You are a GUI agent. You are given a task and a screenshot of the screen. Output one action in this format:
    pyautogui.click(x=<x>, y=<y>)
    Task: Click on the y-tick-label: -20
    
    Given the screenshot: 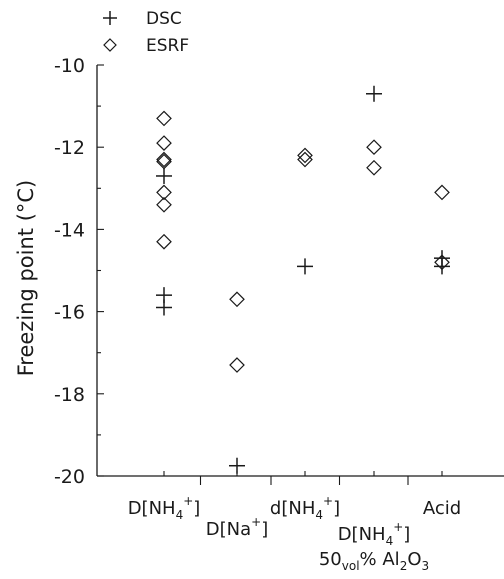 What is the action you would take?
    pyautogui.click(x=69, y=477)
    